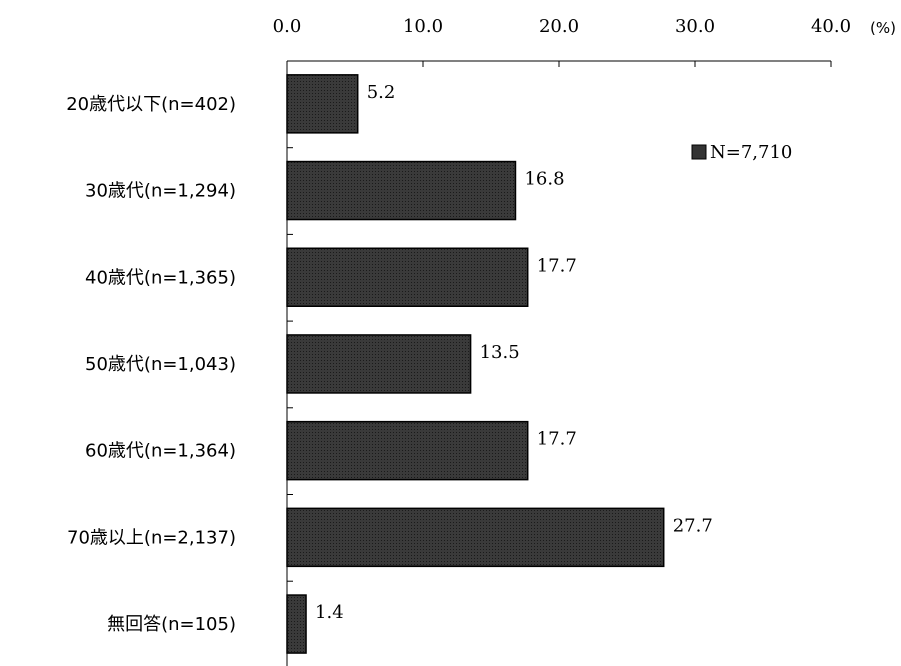 Image resolution: width=901 pixels, height=666 pixels. What do you see at coordinates (883, 28) in the screenshot?
I see `unit-label: (%)` at bounding box center [883, 28].